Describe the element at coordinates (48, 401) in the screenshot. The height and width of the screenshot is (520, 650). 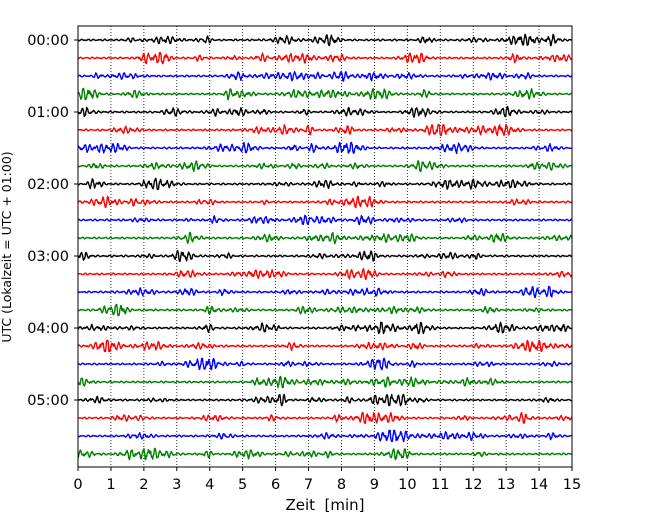
I see `y-tick-label: 05:00` at that location.